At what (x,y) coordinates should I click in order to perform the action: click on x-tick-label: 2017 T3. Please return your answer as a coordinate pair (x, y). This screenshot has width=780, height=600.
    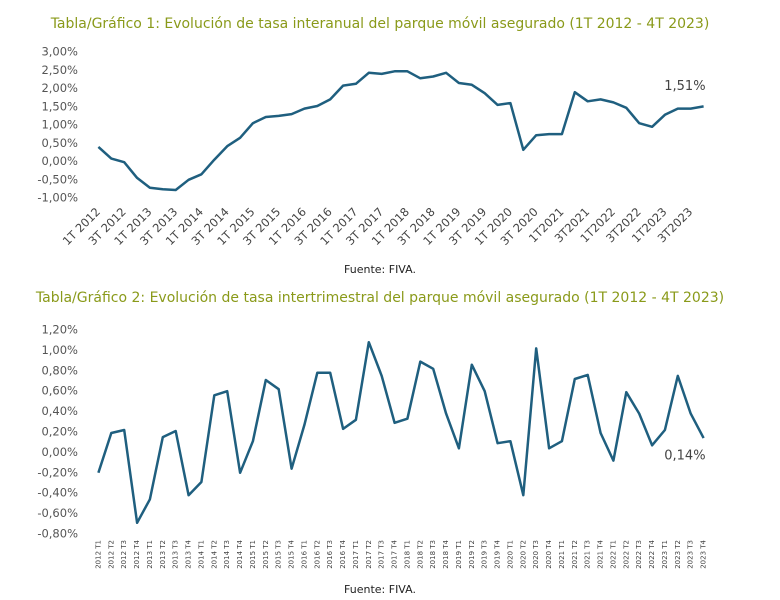
    Looking at the image, I should click on (382, 554).